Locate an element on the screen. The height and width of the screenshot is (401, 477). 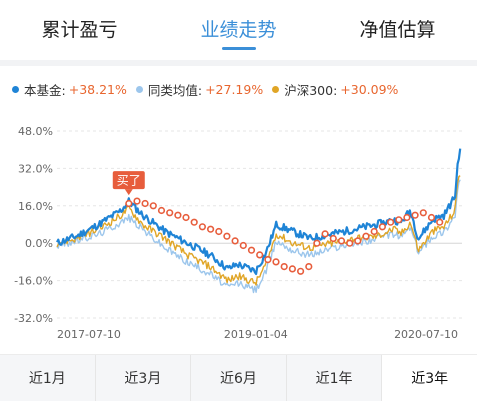
y-tick-label: 16.0% is located at coordinates (35, 206).